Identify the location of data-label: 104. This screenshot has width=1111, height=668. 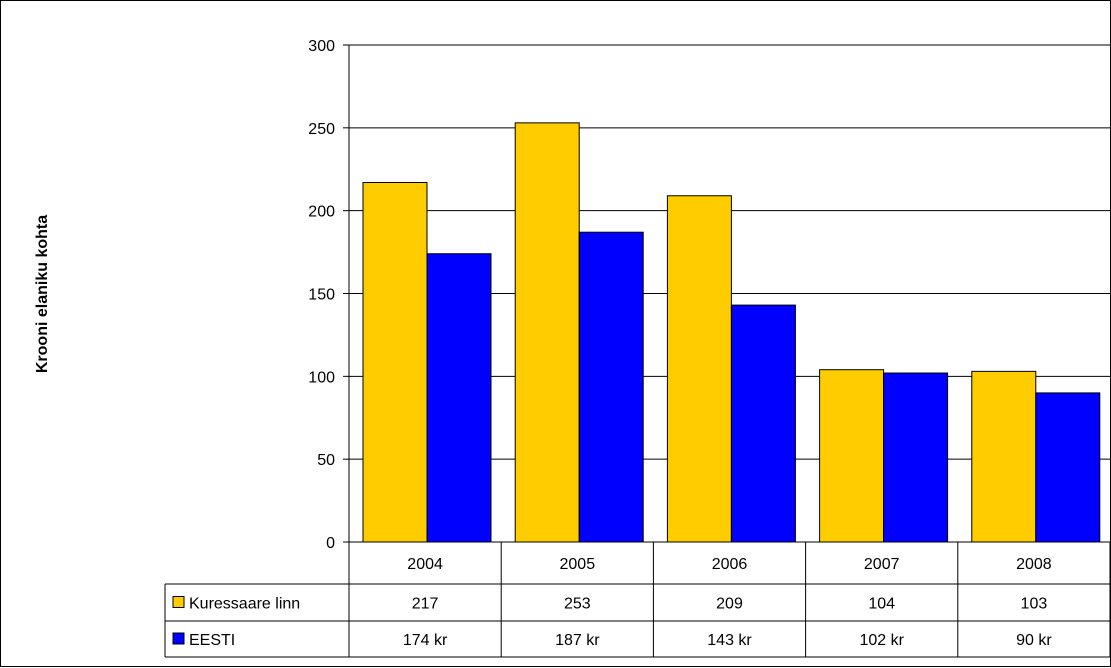
(881, 604).